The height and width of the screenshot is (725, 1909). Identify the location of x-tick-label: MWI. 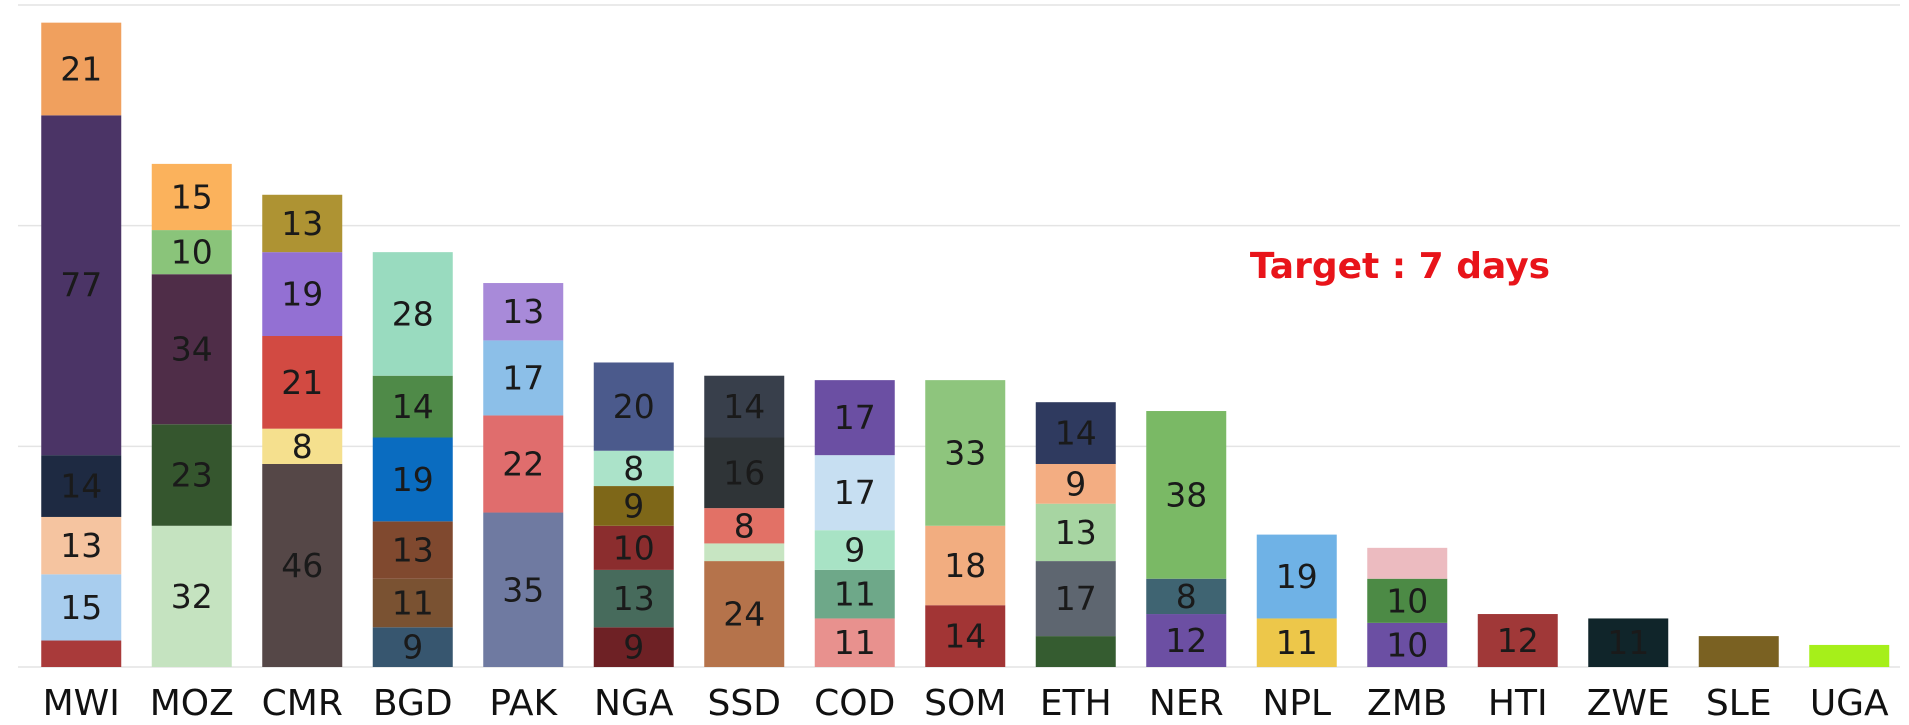
(81, 703).